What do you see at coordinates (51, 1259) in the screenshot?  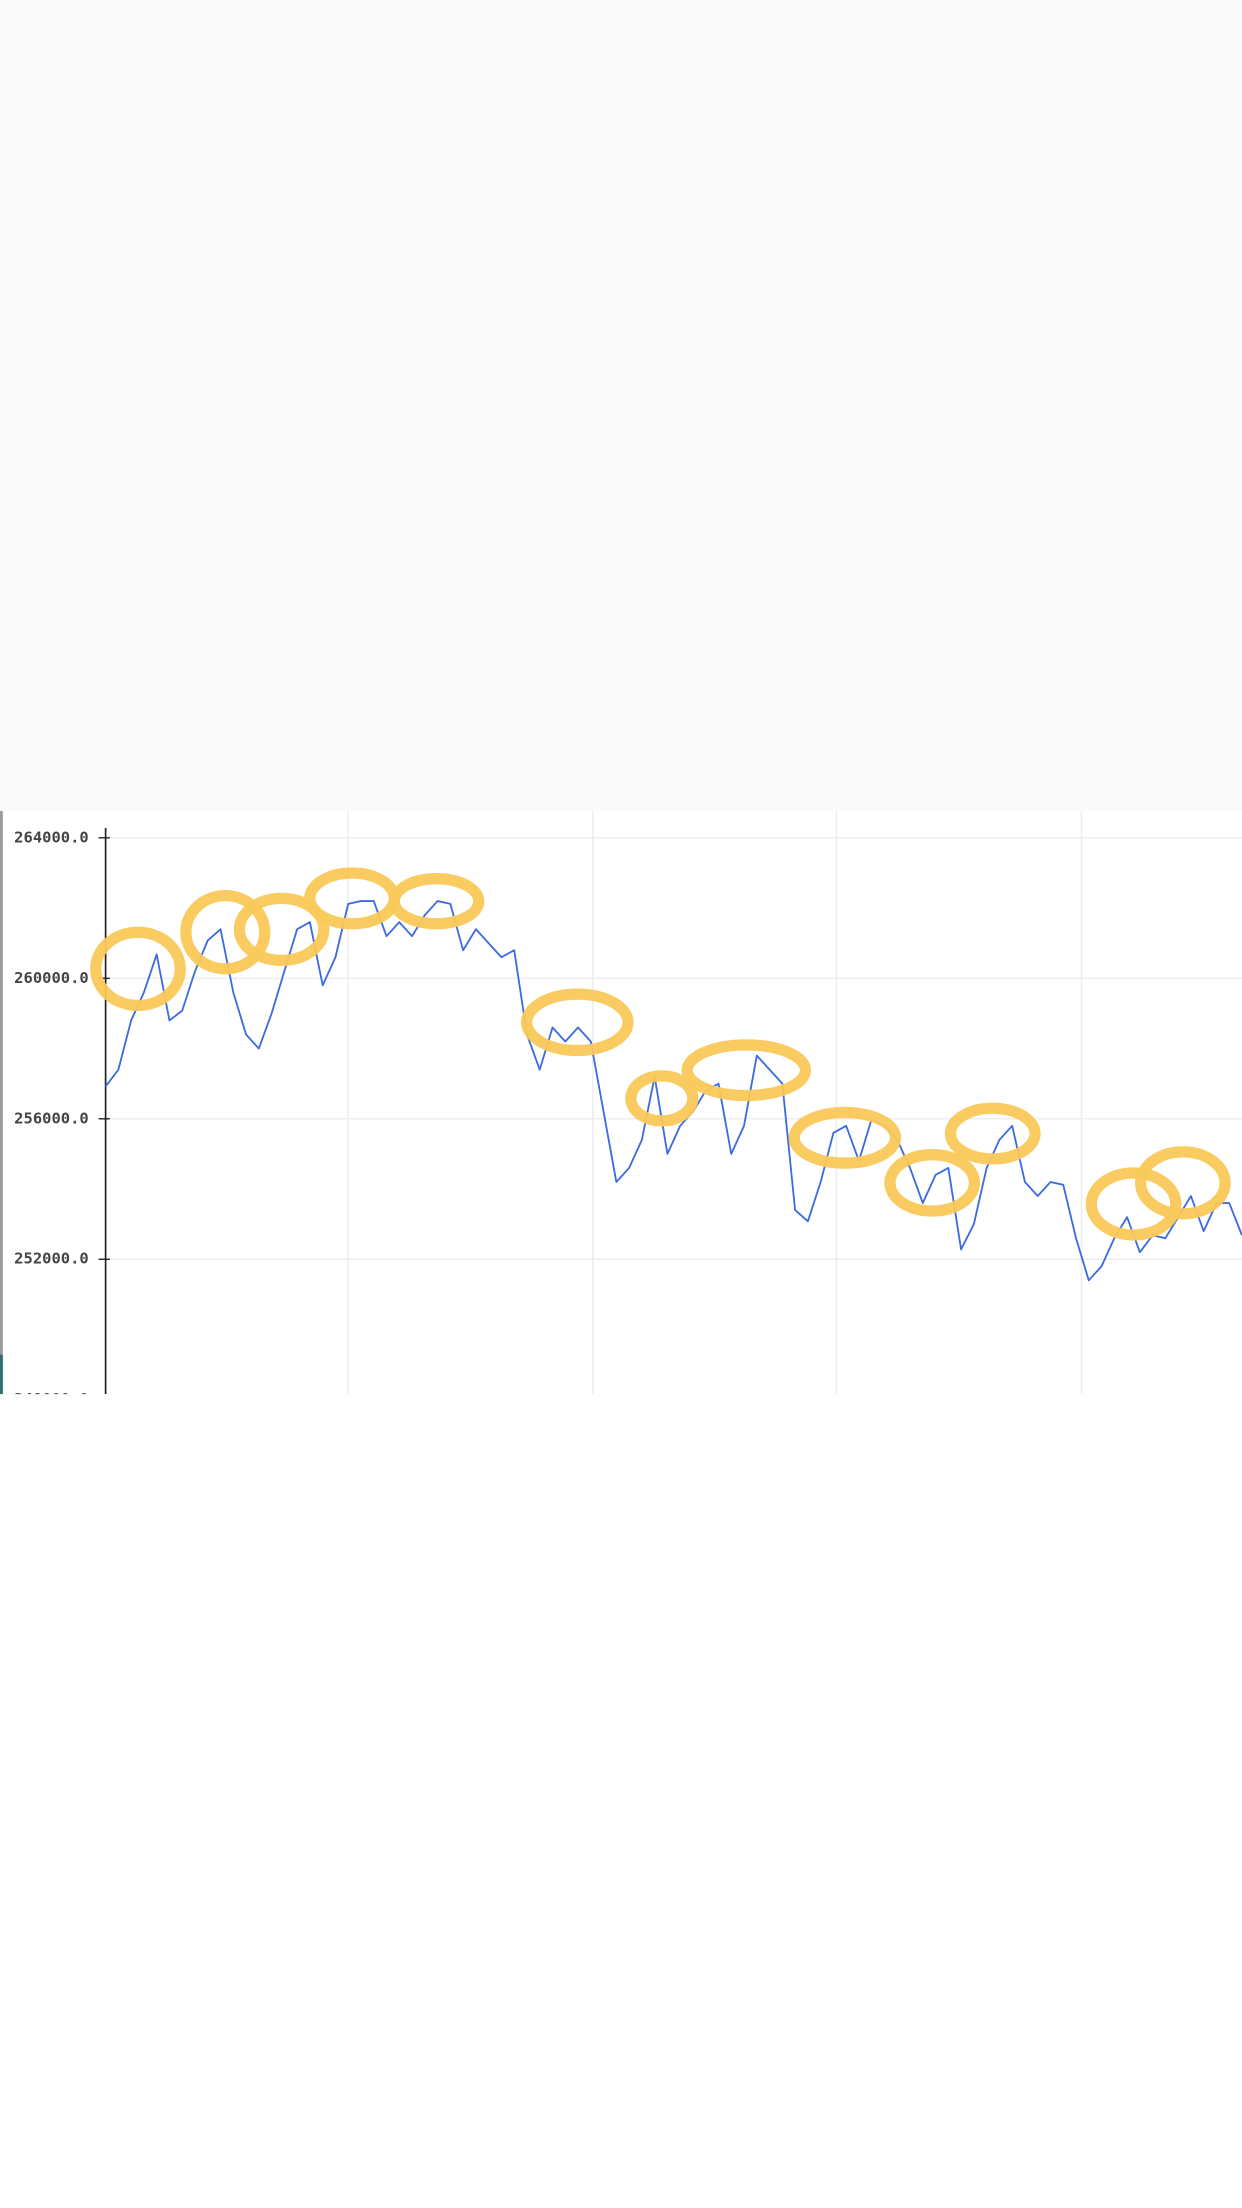 I see `y-tick-label: 252000.0` at bounding box center [51, 1259].